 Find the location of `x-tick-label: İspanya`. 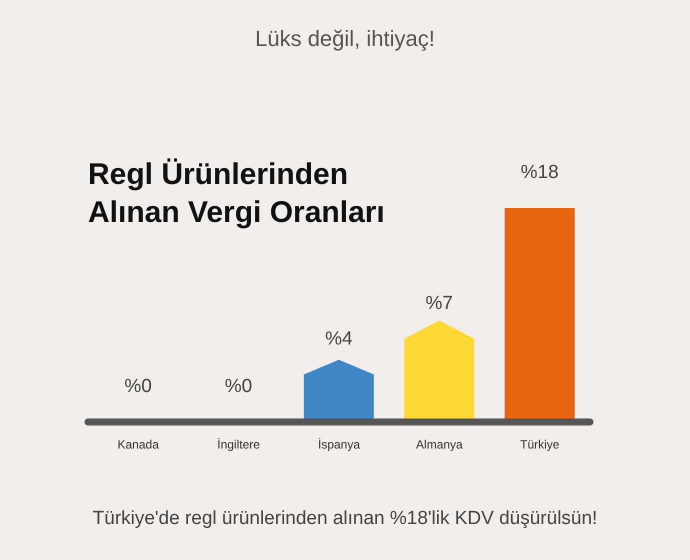

x-tick-label: İspanya is located at coordinates (339, 445).